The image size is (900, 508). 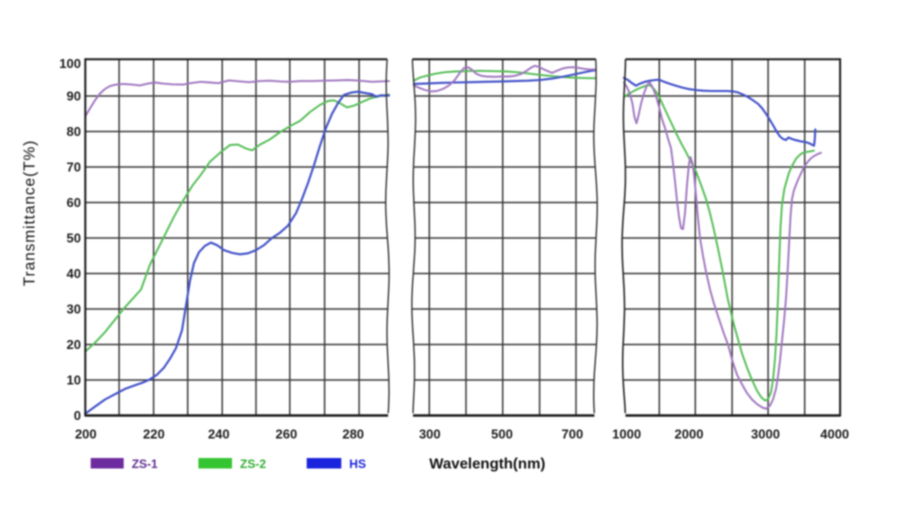 What do you see at coordinates (353, 434) in the screenshot?
I see `svg-text: 280` at bounding box center [353, 434].